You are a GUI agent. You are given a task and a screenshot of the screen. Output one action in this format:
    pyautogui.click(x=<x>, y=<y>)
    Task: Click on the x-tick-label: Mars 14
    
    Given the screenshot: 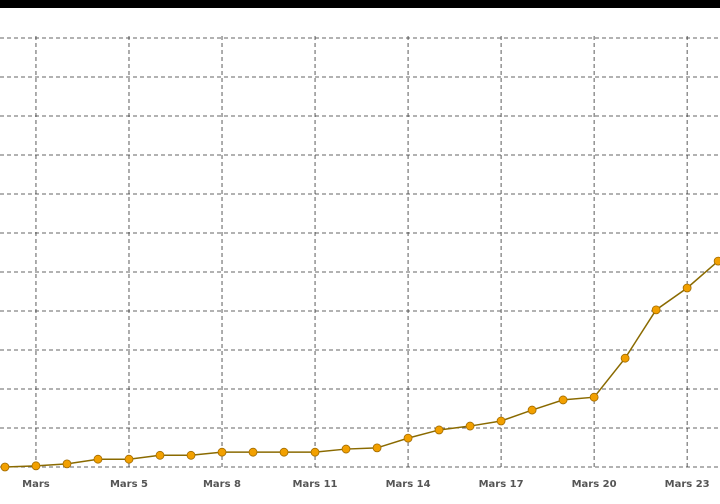 What is the action you would take?
    pyautogui.click(x=408, y=484)
    